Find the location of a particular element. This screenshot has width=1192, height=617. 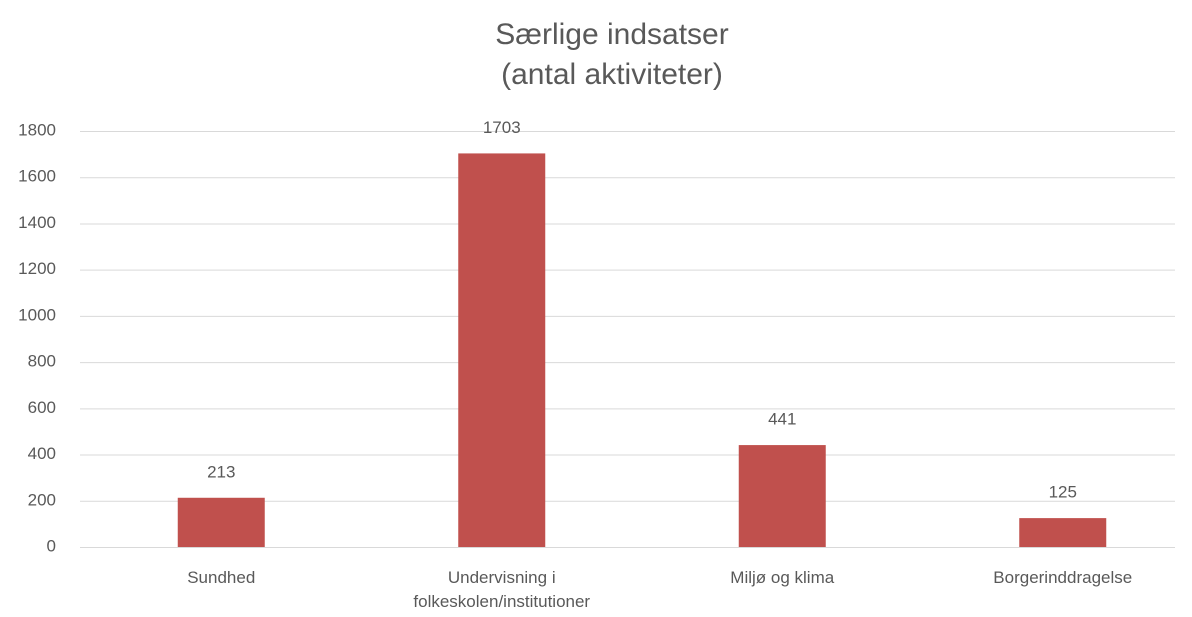

y-tick-label: 1600 is located at coordinates (37, 176).